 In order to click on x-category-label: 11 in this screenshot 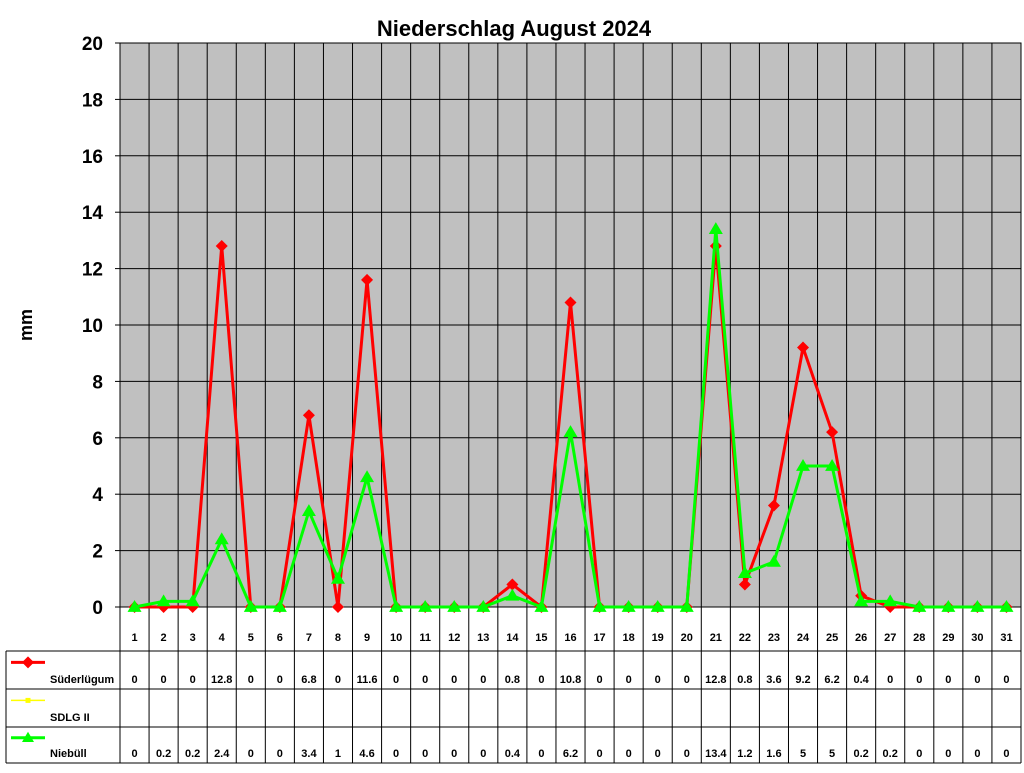, I will do `click(425, 638)`.